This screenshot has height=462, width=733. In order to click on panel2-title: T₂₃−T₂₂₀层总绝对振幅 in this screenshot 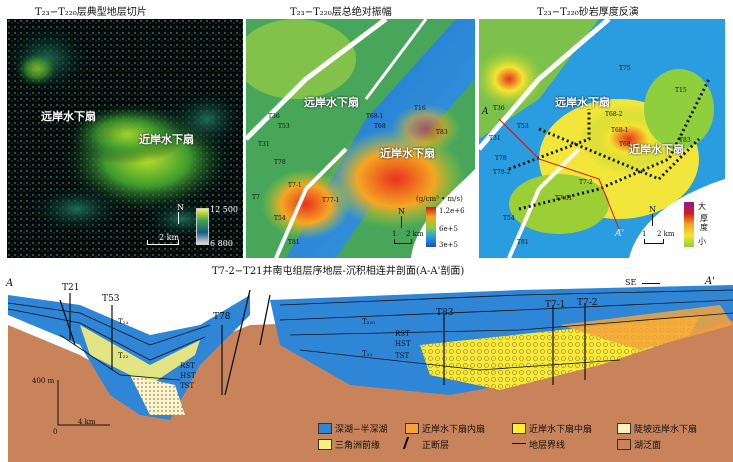, I will do `click(341, 12)`.